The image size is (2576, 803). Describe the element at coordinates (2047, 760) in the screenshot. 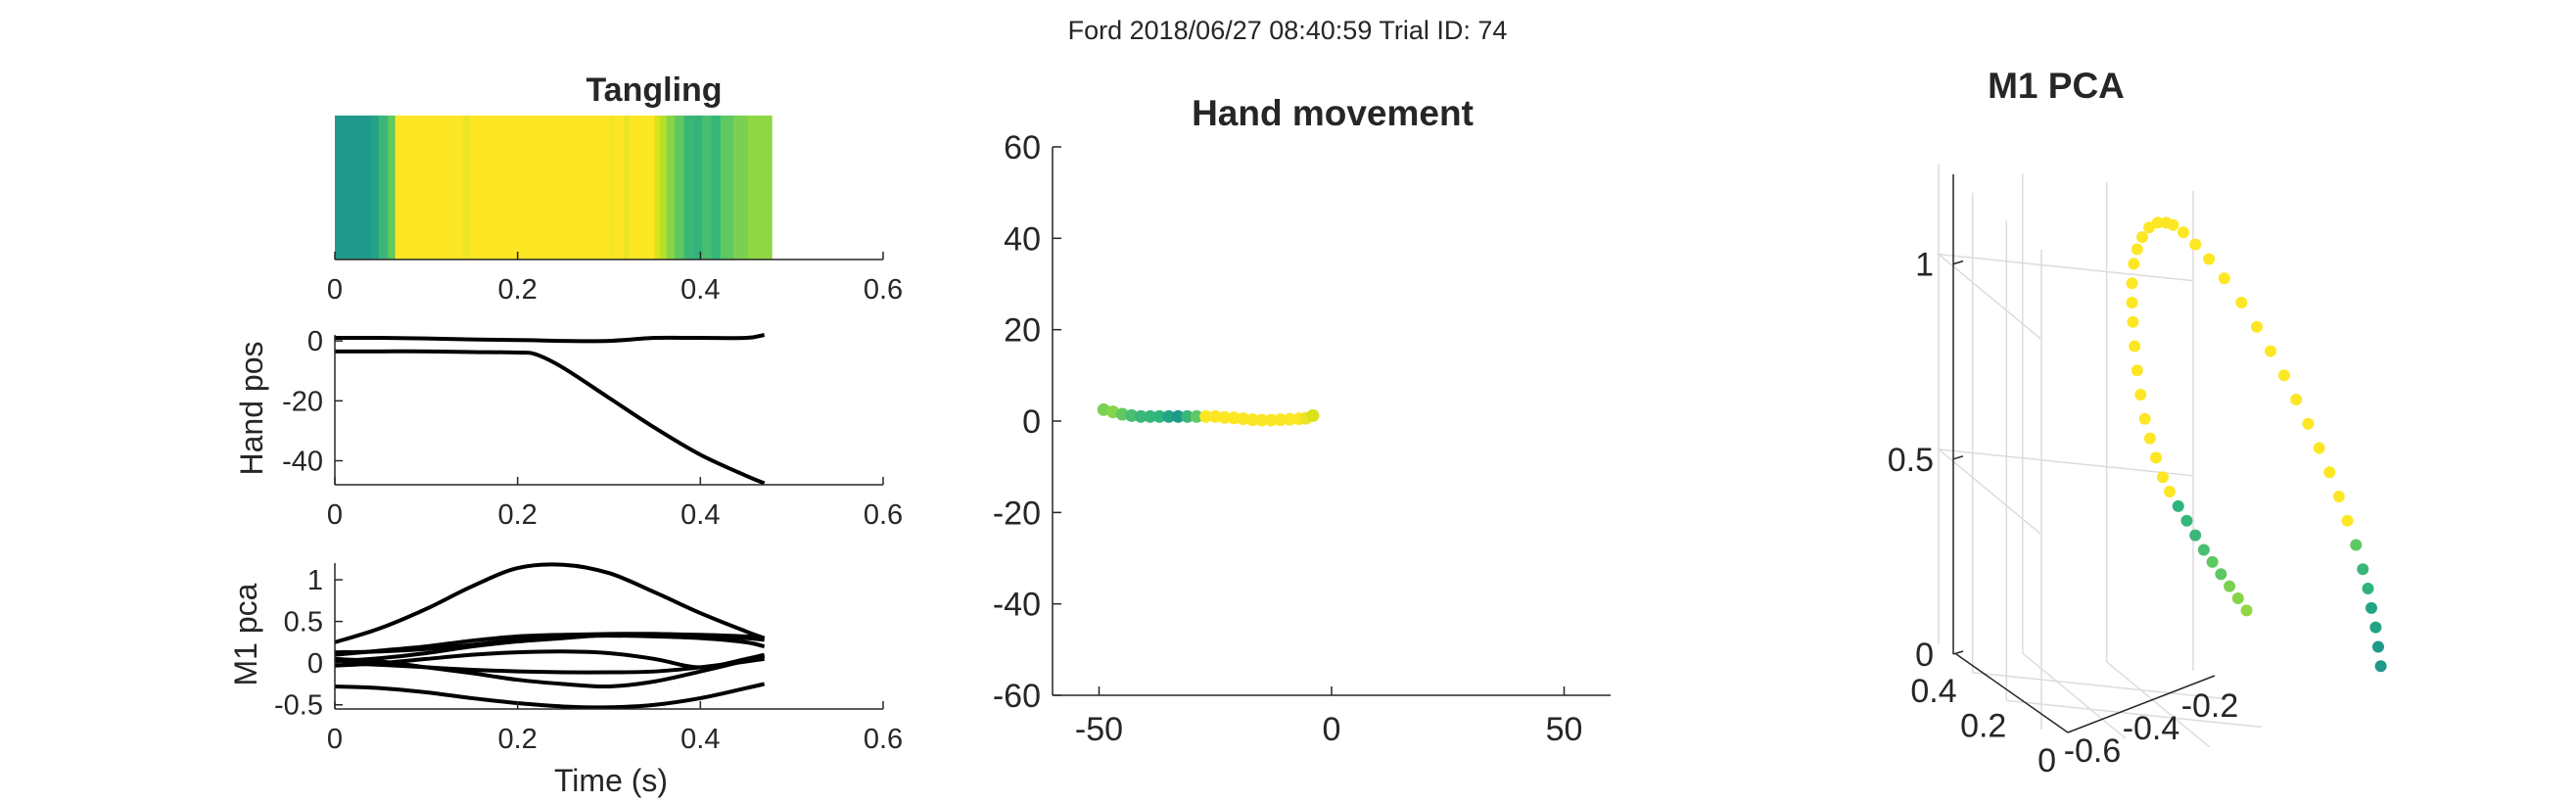

I see `pca3d-y-tick-label-0: 0` at that location.